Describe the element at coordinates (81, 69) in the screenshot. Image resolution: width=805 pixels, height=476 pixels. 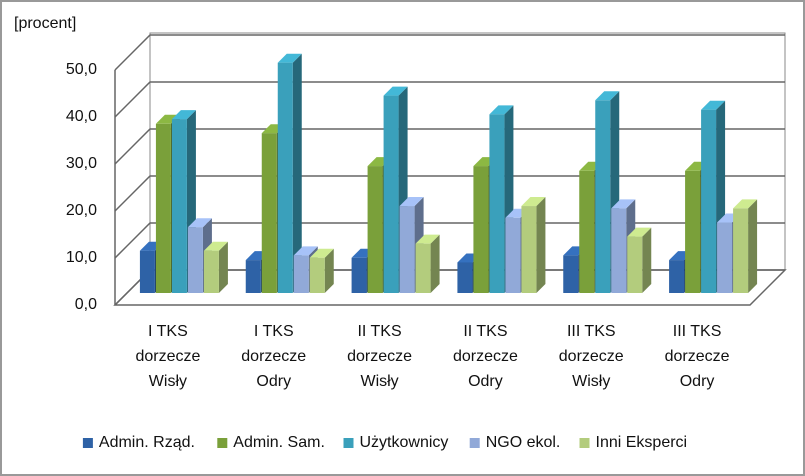
I see `y-tick-label: 50,0` at that location.